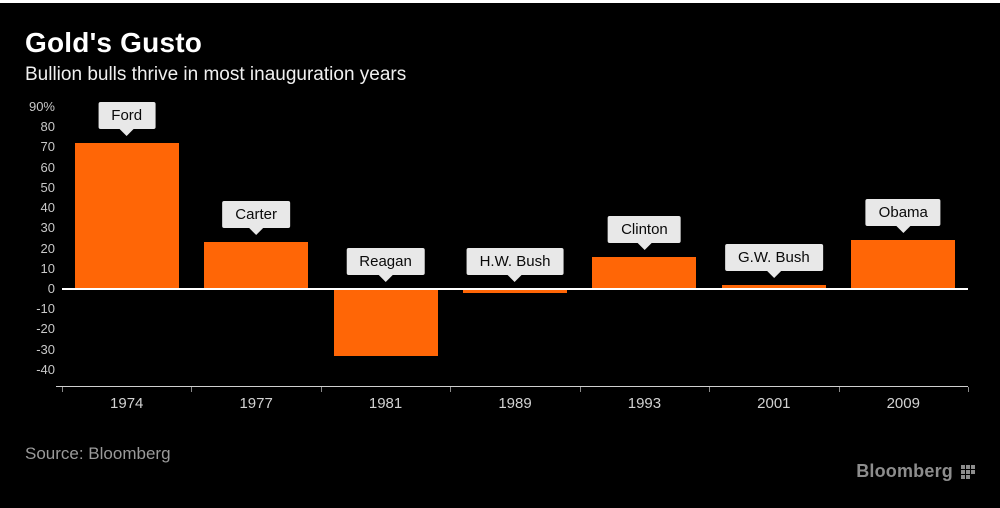  I want to click on y-axis-tick-label: 10, so click(47, 268).